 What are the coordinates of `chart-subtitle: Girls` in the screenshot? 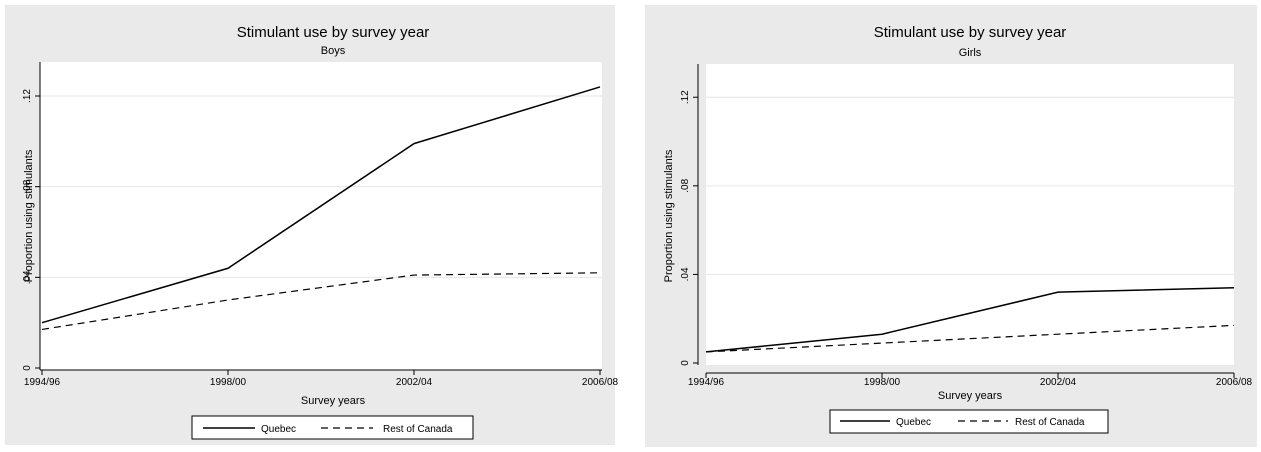 It's located at (970, 53).